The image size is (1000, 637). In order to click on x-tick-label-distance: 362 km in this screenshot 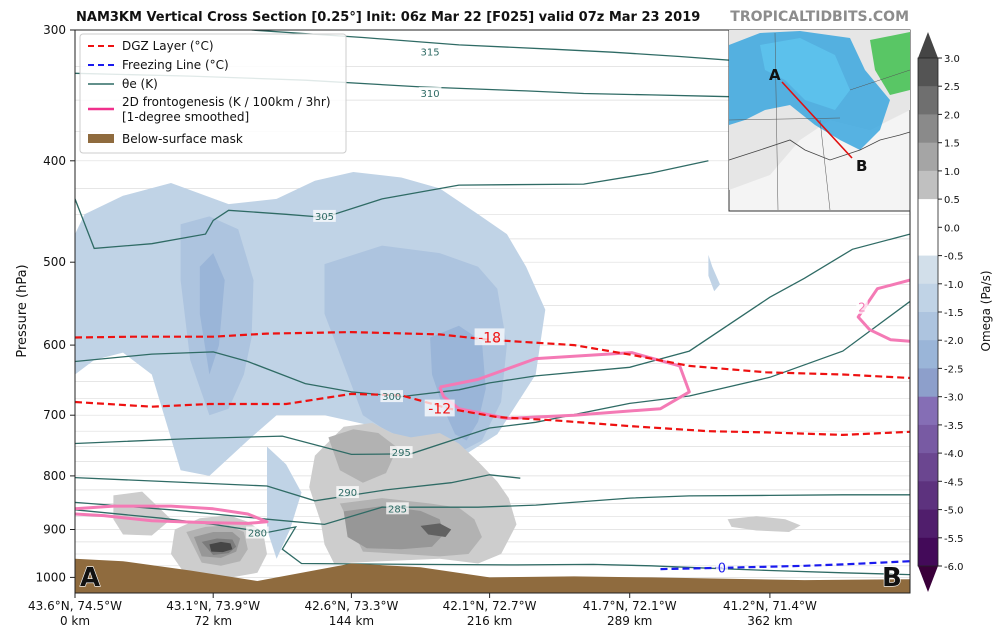, I will do `click(769, 621)`.